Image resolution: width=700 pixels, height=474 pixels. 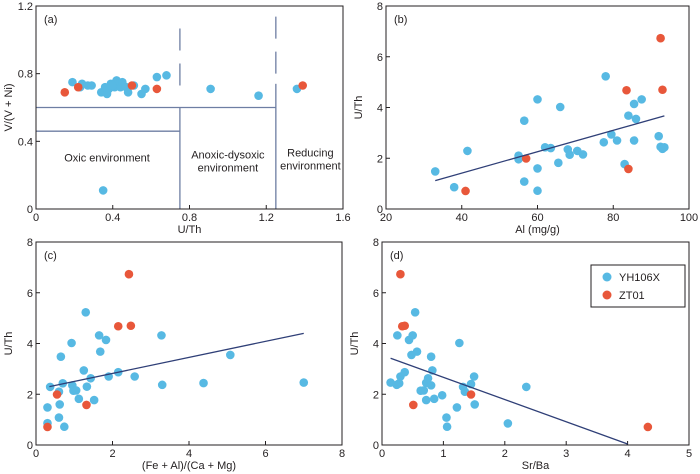 What do you see at coordinates (536, 466) in the screenshot?
I see `x-axis-label: Sr/Ba` at bounding box center [536, 466].